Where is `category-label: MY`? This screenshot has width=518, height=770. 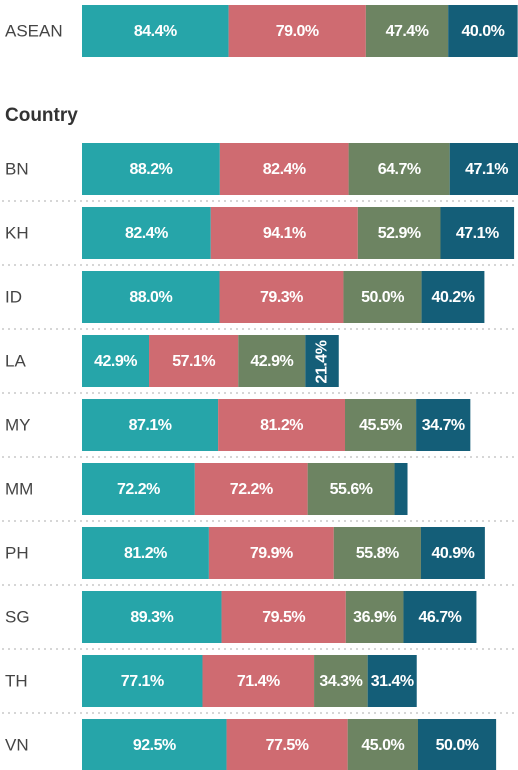 category-label: MY is located at coordinates (18, 424).